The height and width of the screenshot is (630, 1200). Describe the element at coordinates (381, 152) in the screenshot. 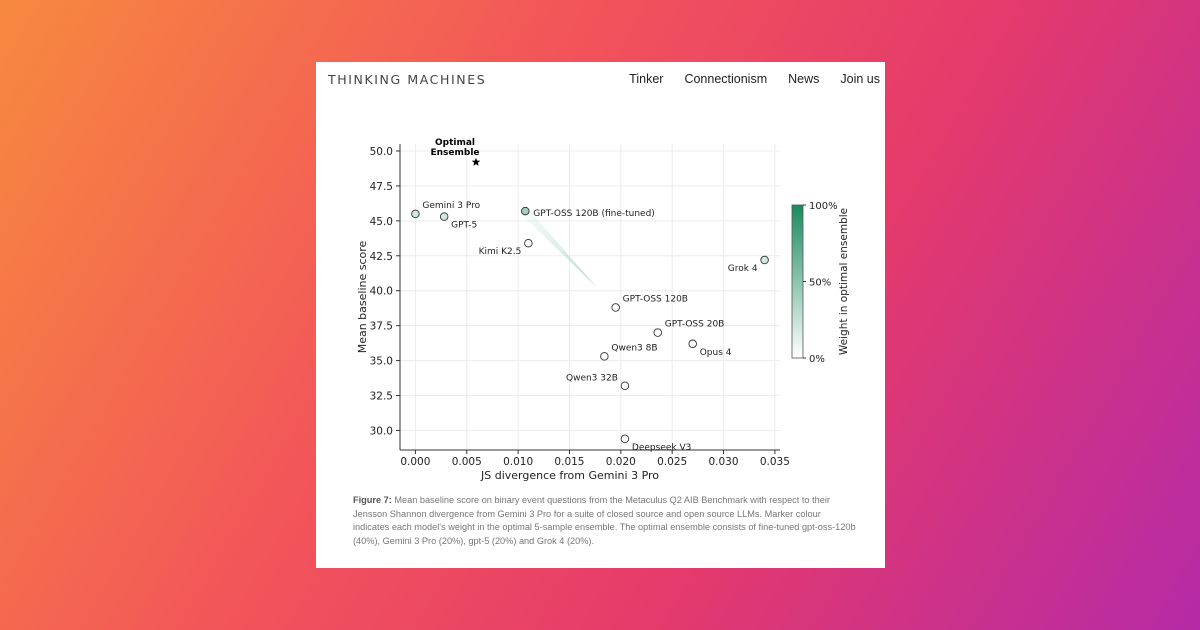

I see `y-tick-label: 50.0` at that location.